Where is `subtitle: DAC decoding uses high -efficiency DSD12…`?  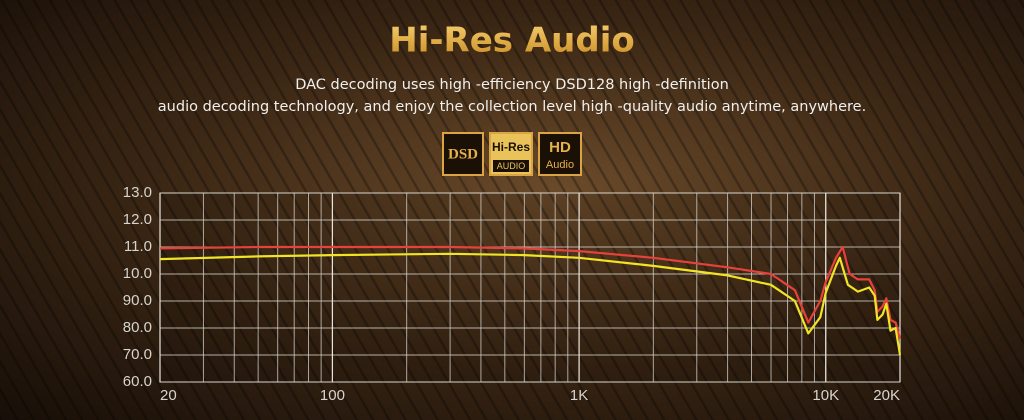
subtitle: DAC decoding uses high -efficiency DSD12… is located at coordinates (512, 85).